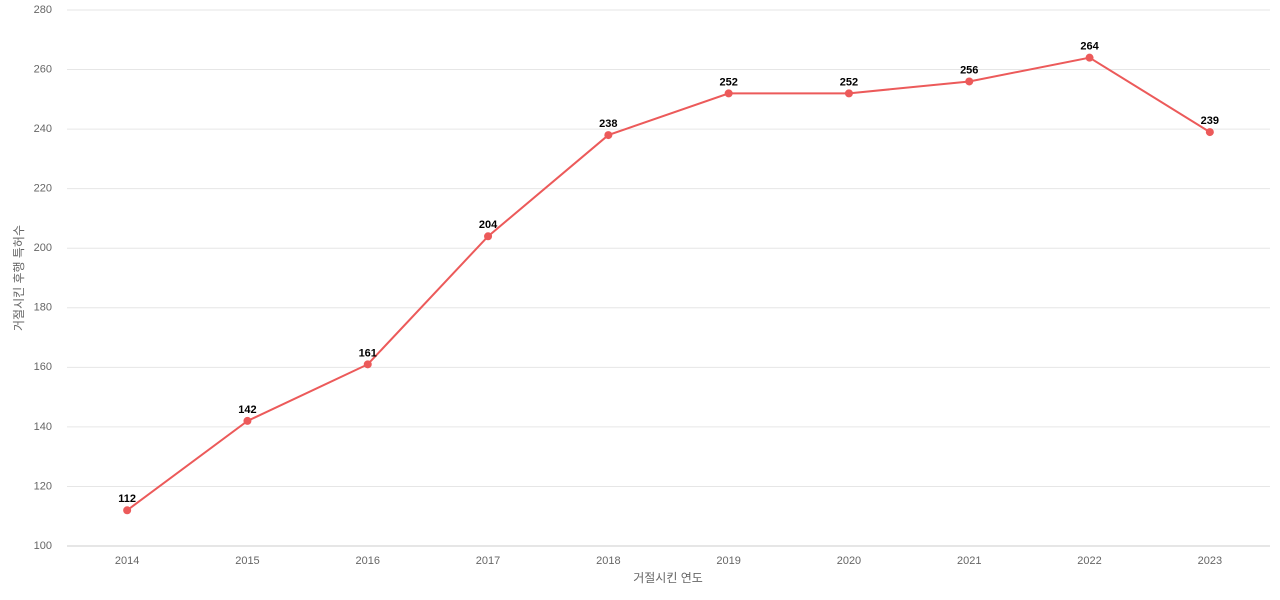 This screenshot has width=1280, height=600. Describe the element at coordinates (43, 248) in the screenshot. I see `y-tick-label: 200` at that location.